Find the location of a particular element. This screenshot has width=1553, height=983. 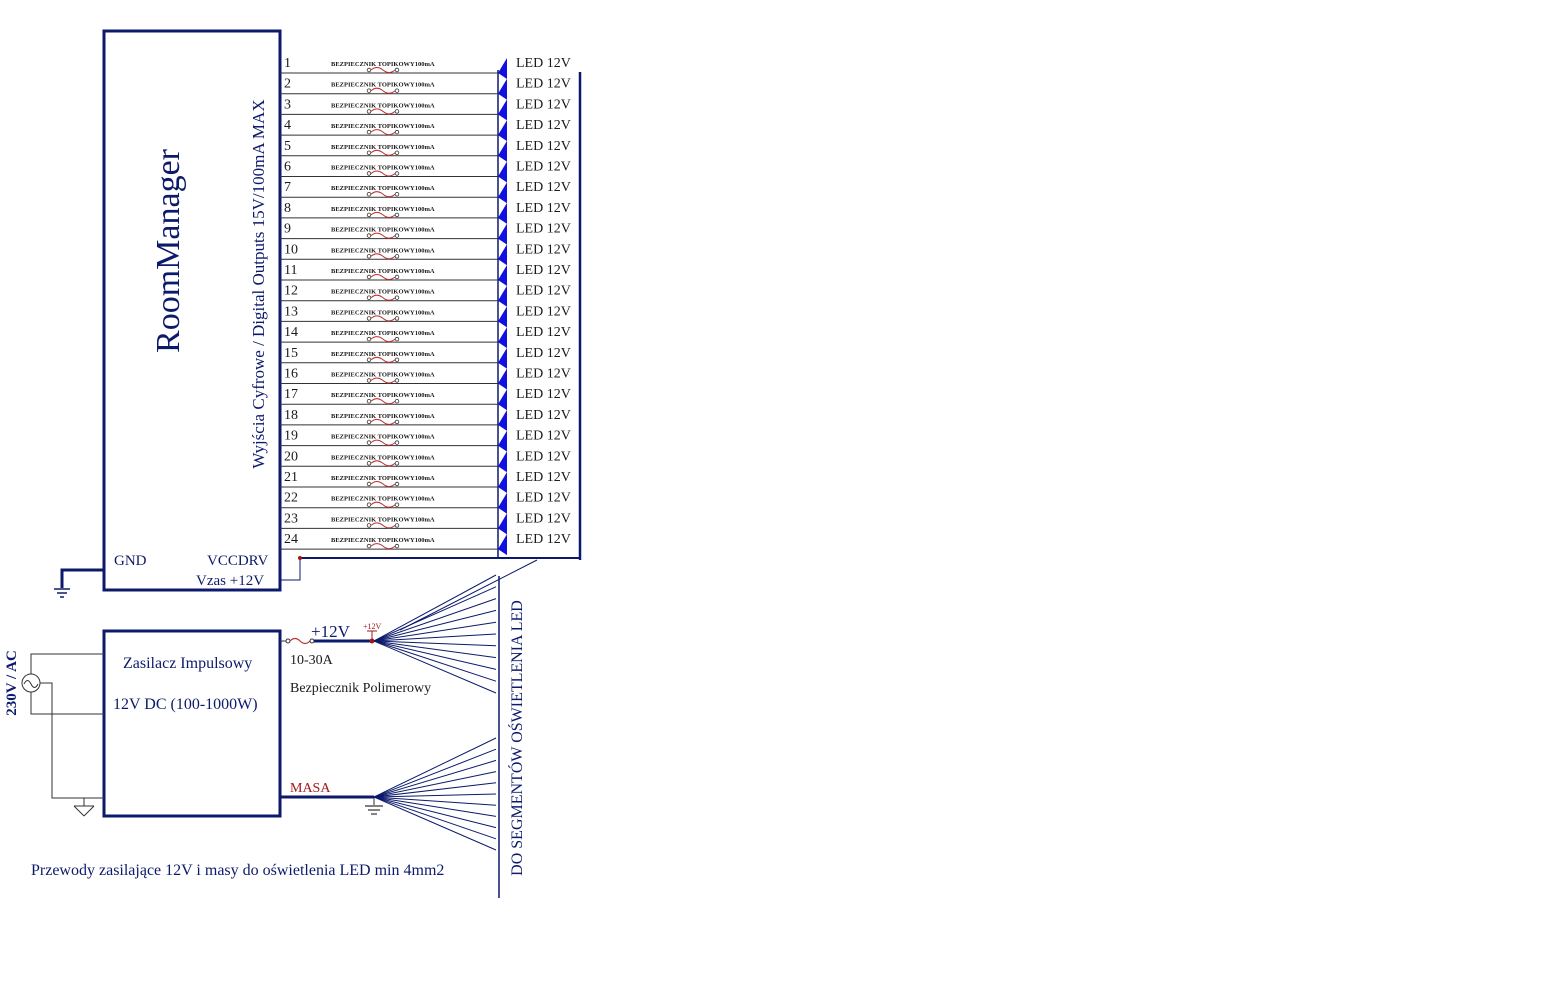

roommanager-title: RoomManager is located at coordinates (168, 250).